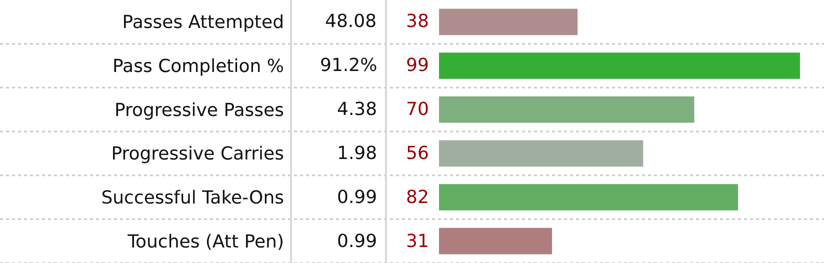 The width and height of the screenshot is (824, 263). I want to click on data-label: 56, so click(417, 153).